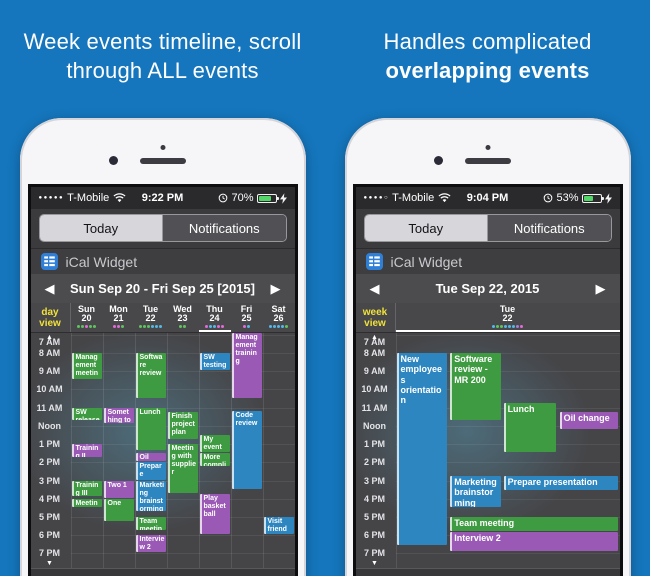 The width and height of the screenshot is (650, 576). I want to click on event-my-event: My event, so click(214, 444).